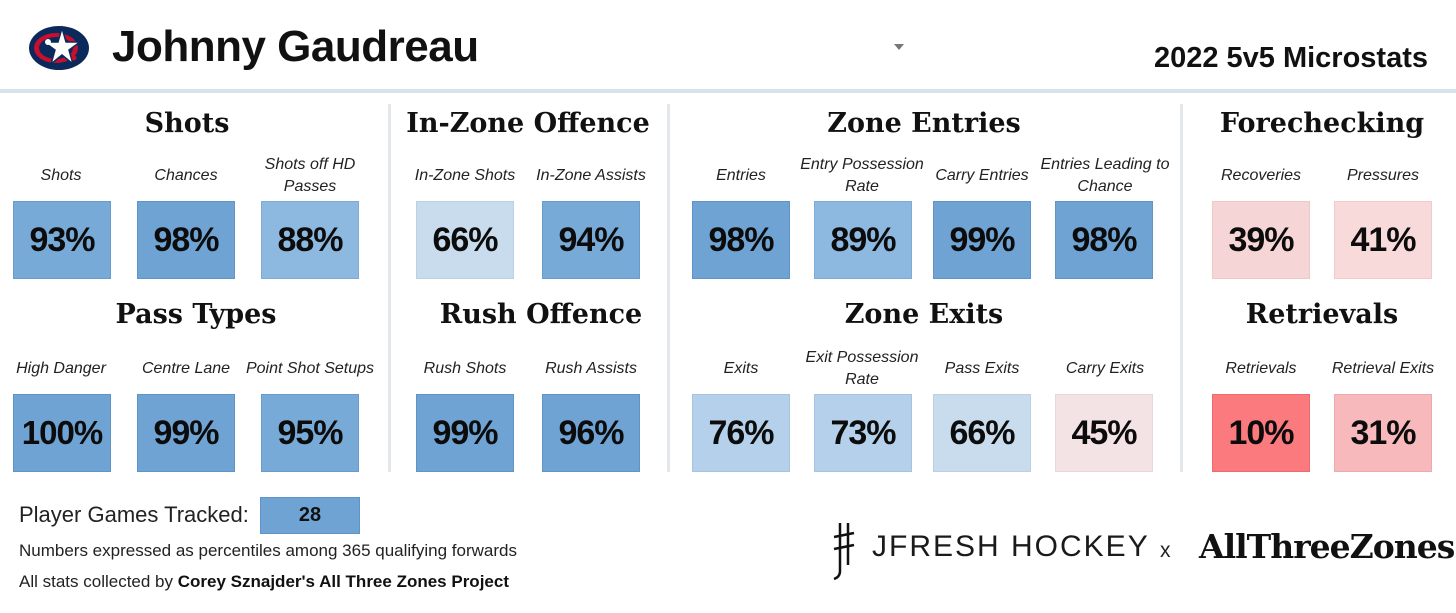  Describe the element at coordinates (134, 514) in the screenshot. I see `games-tracked-label: Player Games Tracked:` at that location.